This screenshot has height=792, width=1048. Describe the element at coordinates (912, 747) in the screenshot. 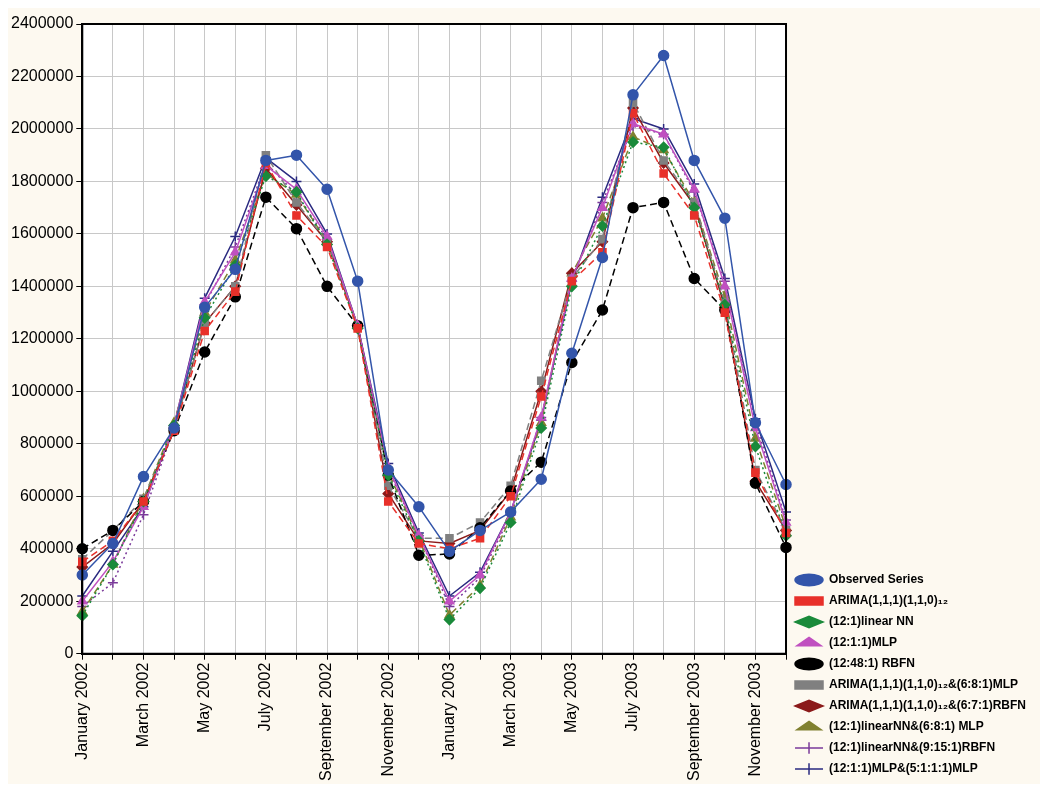

I see `legend-label: (12:1)linearNN&(9:15:1)RBFN` at that location.